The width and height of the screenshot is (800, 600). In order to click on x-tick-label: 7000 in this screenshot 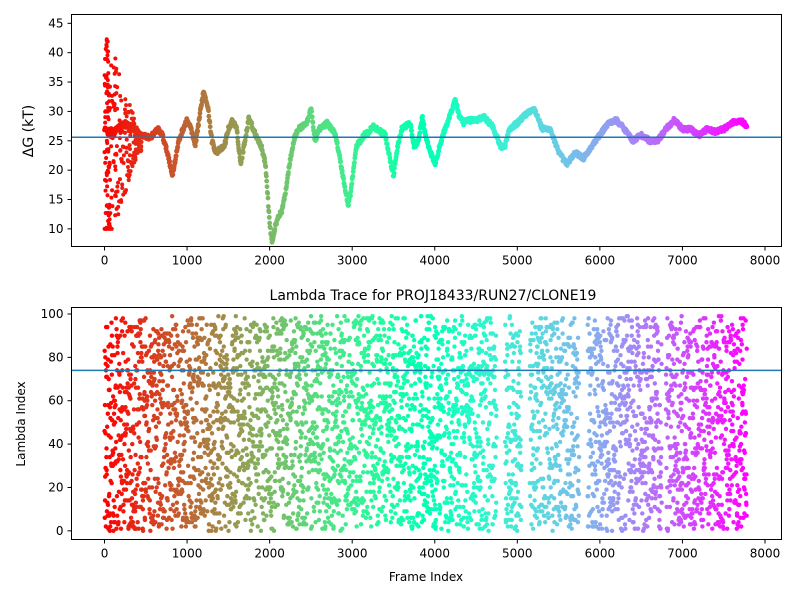, I will do `click(682, 261)`.